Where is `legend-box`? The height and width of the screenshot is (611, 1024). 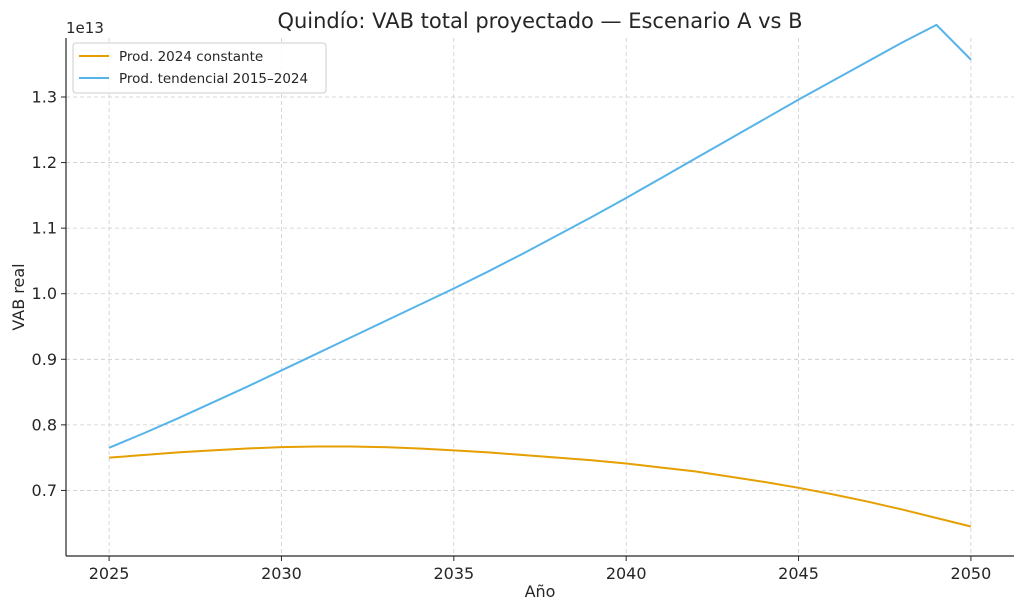 legend-box is located at coordinates (199, 68).